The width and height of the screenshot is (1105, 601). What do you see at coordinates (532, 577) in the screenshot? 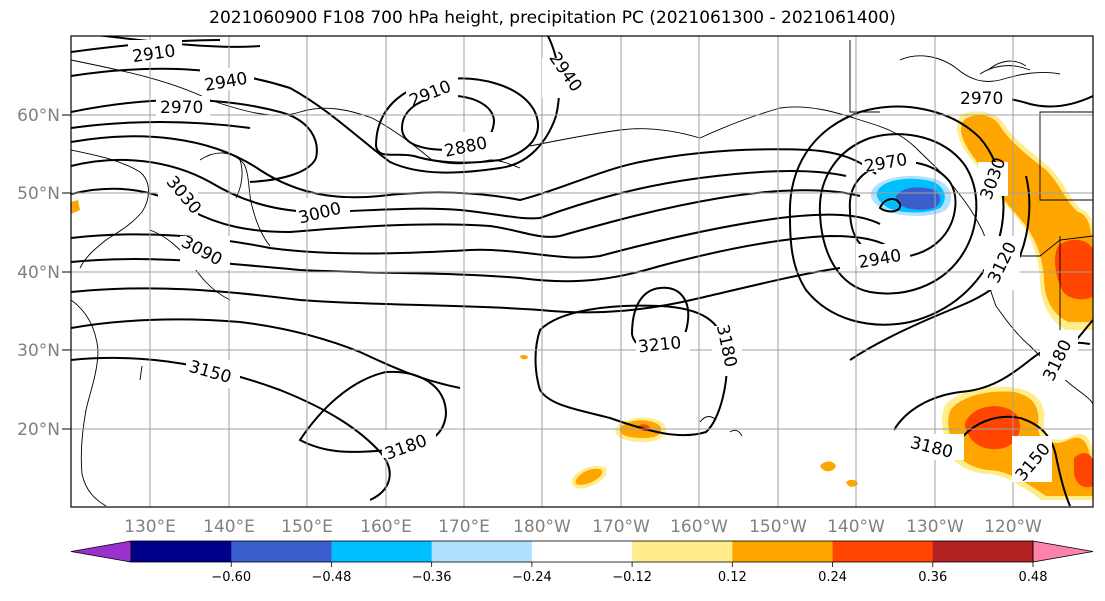
I see `colorbar-tick-label: −0.24` at bounding box center [532, 577].